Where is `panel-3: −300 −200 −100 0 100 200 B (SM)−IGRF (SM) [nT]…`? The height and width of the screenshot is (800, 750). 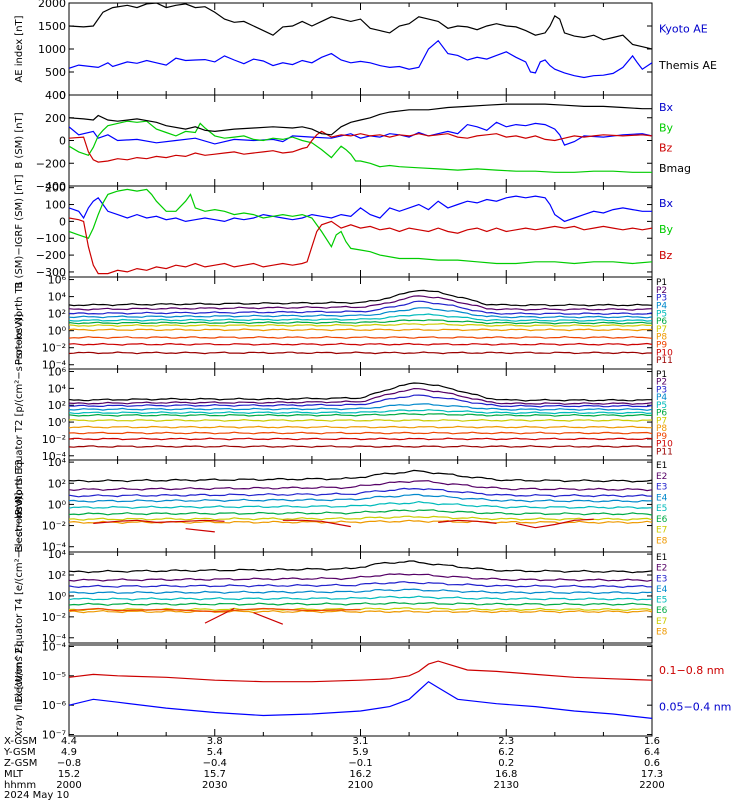
panel-3: −300 −200 −100 0 100 200 B (SM)−IGRF (SM) [nT]… is located at coordinates (344, 231).